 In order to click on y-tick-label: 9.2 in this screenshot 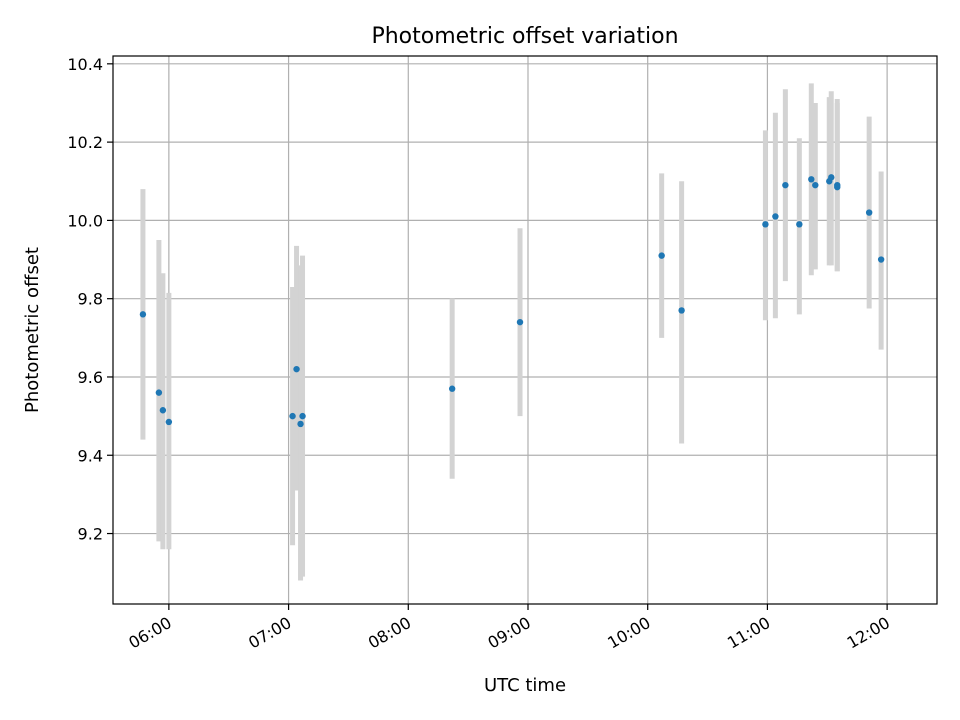, I will do `click(90, 534)`.